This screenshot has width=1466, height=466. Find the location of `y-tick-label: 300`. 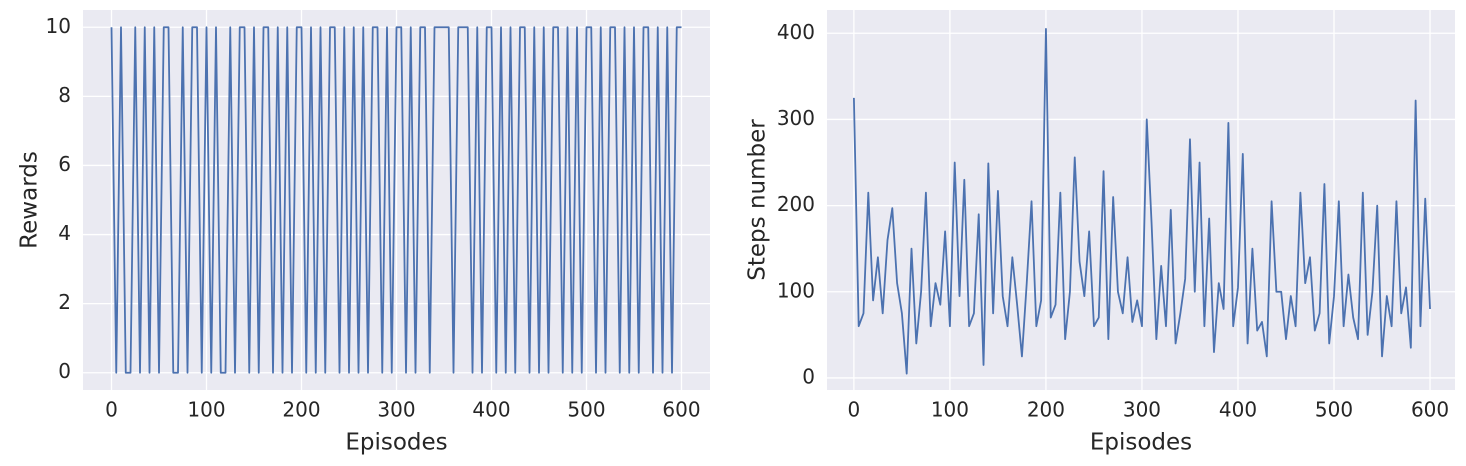

y-tick-label: 300 is located at coordinates (796, 118).